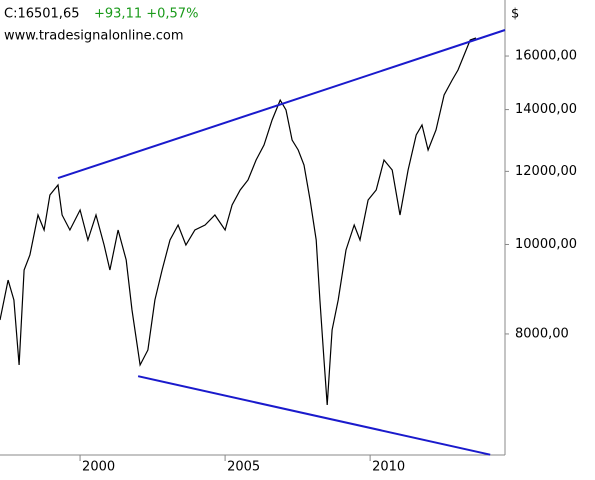 This screenshot has width=595, height=480. Describe the element at coordinates (314, 415) in the screenshot. I see `series-line` at that location.